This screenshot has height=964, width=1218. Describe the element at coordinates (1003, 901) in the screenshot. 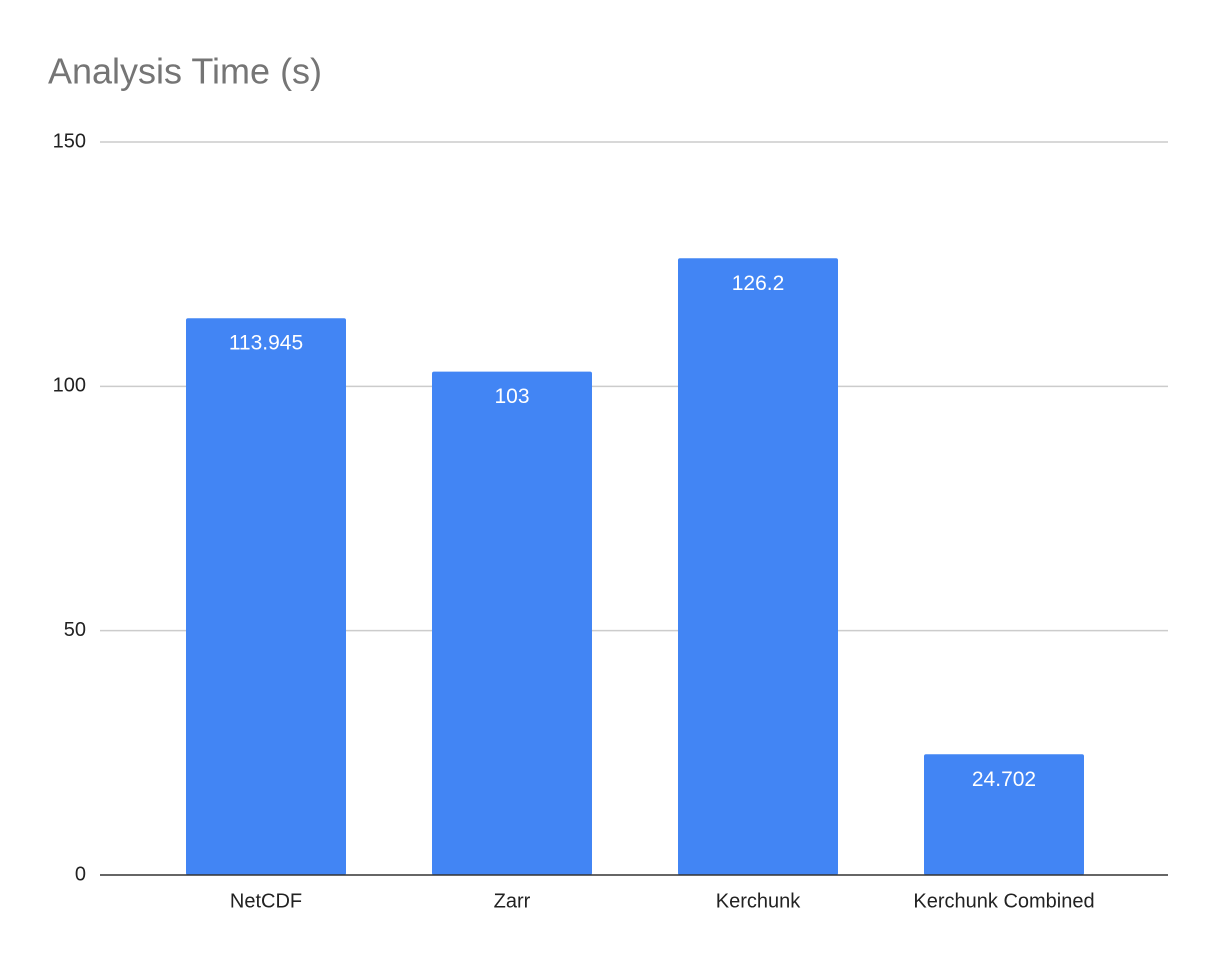

I see `x-tick-label: Kerchunk Combined` at that location.